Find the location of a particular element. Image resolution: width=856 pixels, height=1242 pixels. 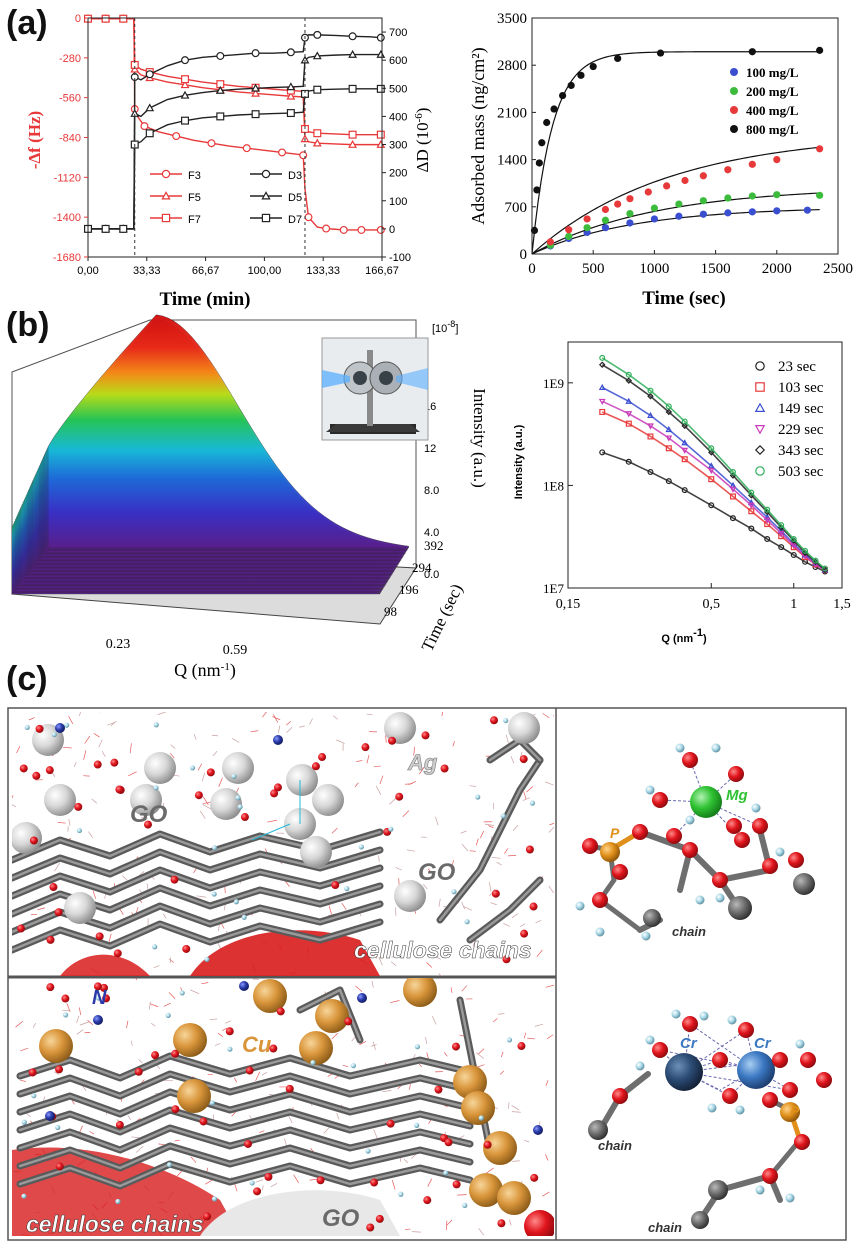

legend-marker-F7 is located at coordinates (166, 218).